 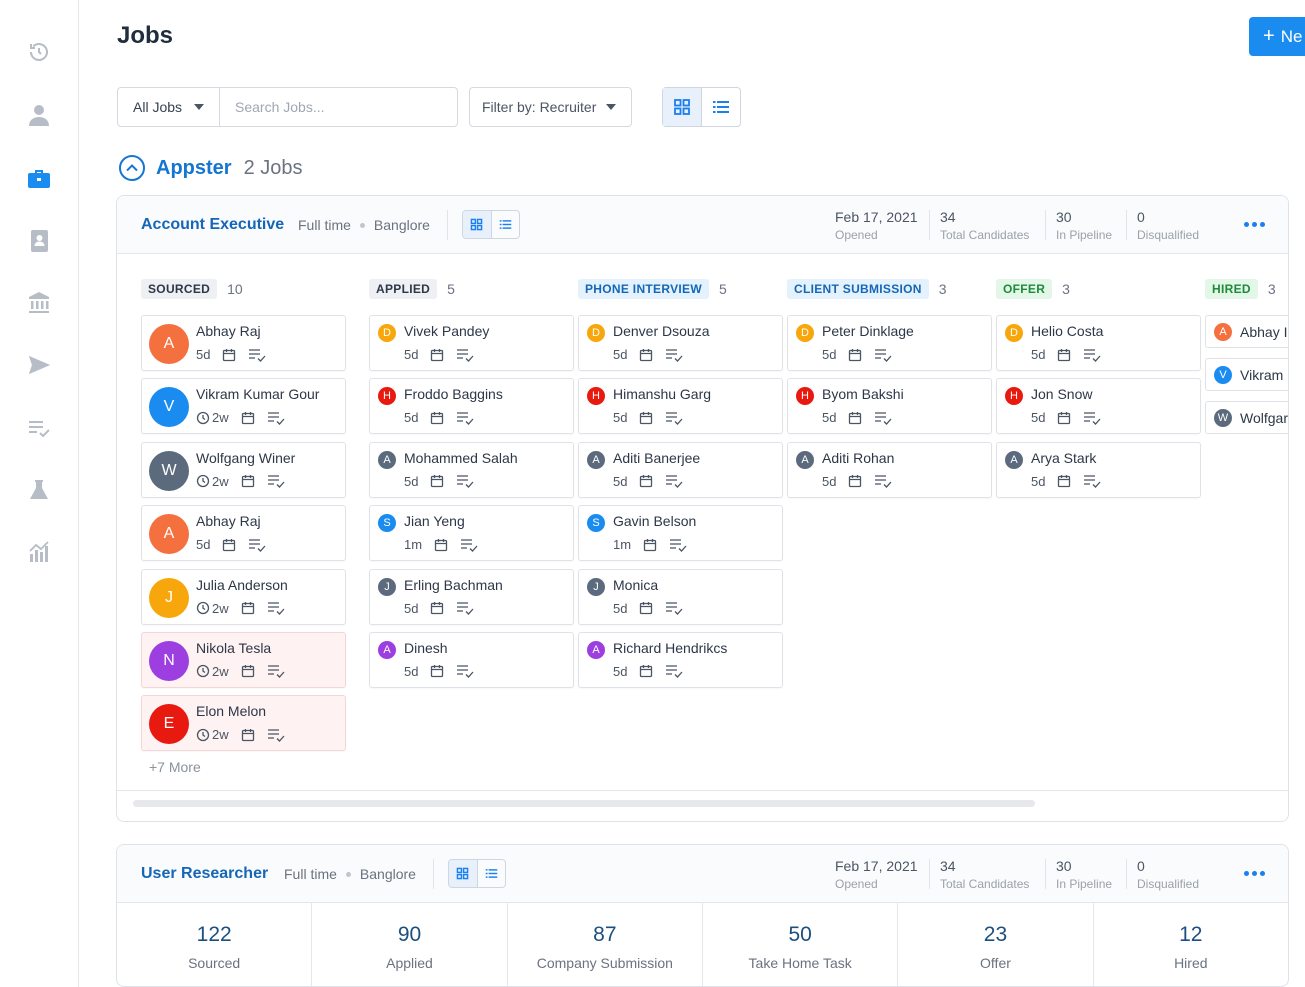 What do you see at coordinates (889, 343) in the screenshot?
I see `candidate-card: D Peter Dinklage 5d` at bounding box center [889, 343].